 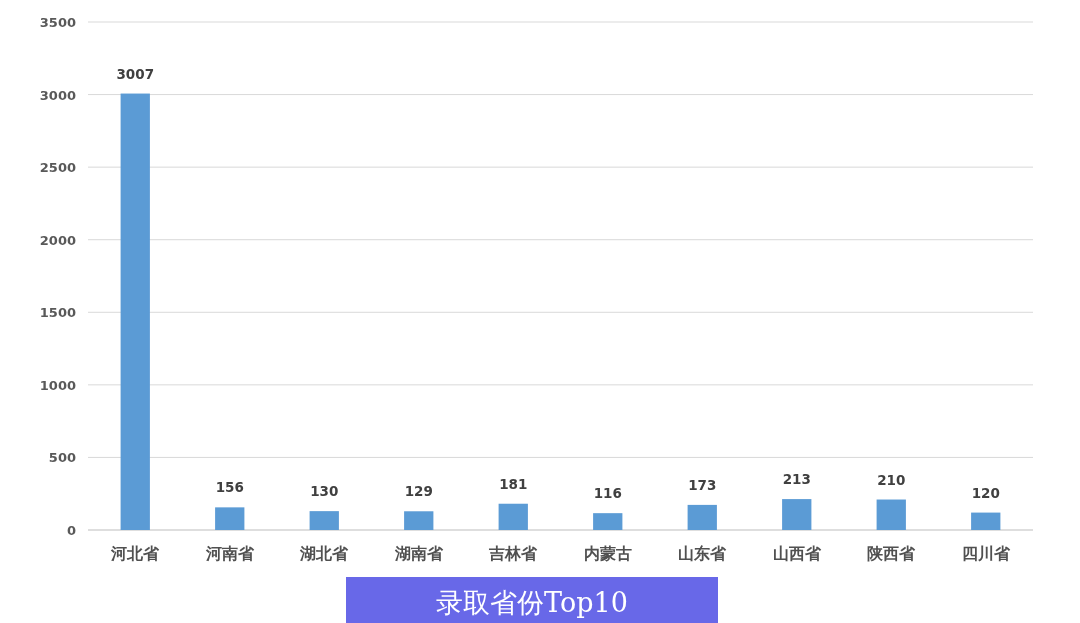 What do you see at coordinates (797, 553) in the screenshot?
I see `x-tick-label: 山西省` at bounding box center [797, 553].